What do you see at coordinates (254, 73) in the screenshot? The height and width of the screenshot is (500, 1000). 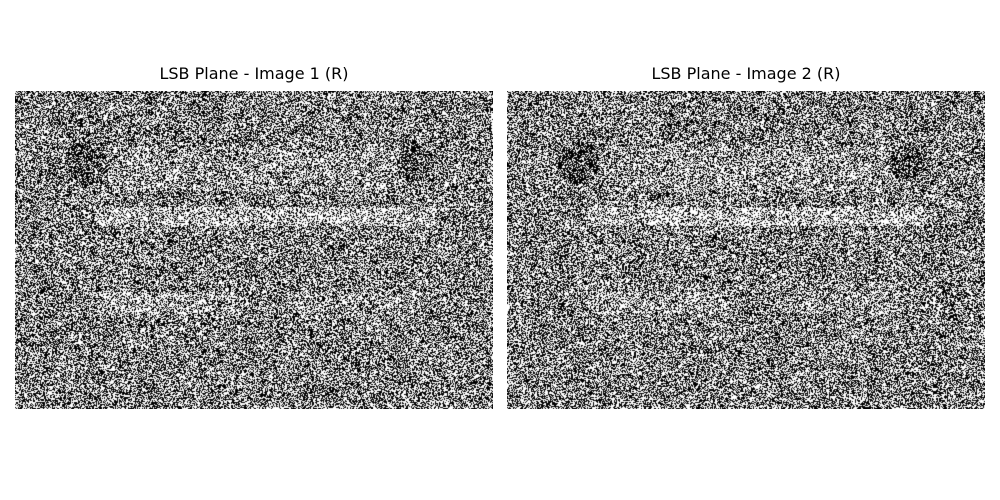 I see `panel-title-image-1: LSB Plane - Image 1 (R)` at bounding box center [254, 73].